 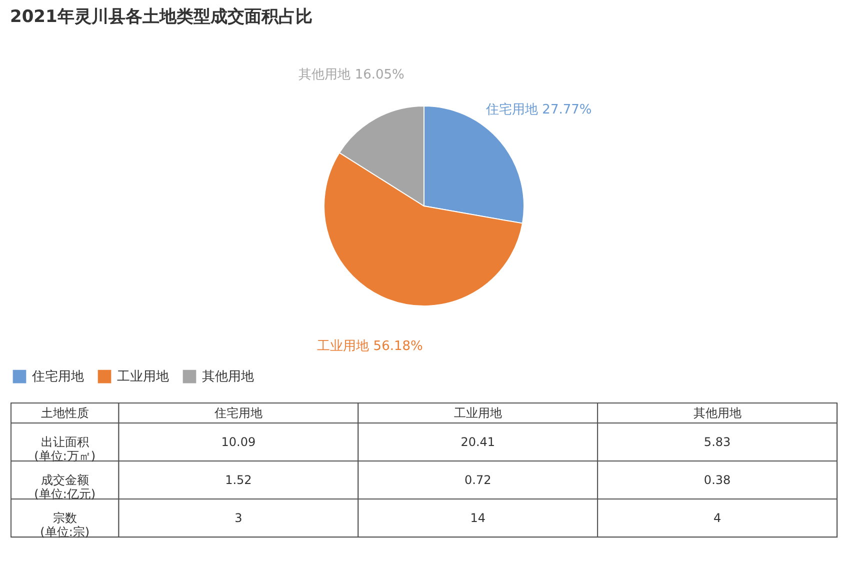 What do you see at coordinates (351, 75) in the screenshot?
I see `category-label: 其他用地 16.05%` at bounding box center [351, 75].